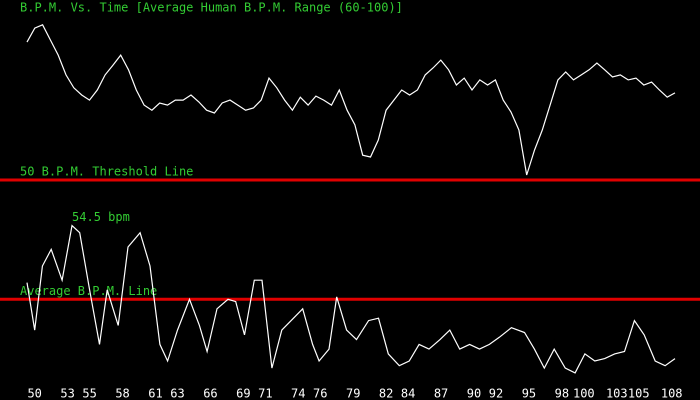 Image resolution: width=700 pixels, height=400 pixels. Describe the element at coordinates (155, 393) in the screenshot. I see `x-tick-label: 61` at that location.